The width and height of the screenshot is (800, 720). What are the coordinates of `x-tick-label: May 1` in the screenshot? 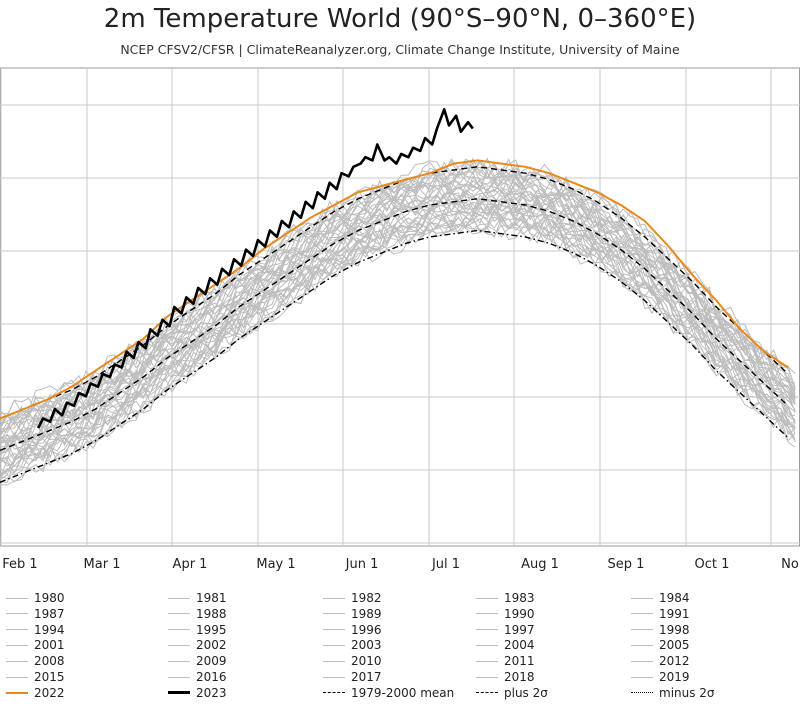 It's located at (275, 564).